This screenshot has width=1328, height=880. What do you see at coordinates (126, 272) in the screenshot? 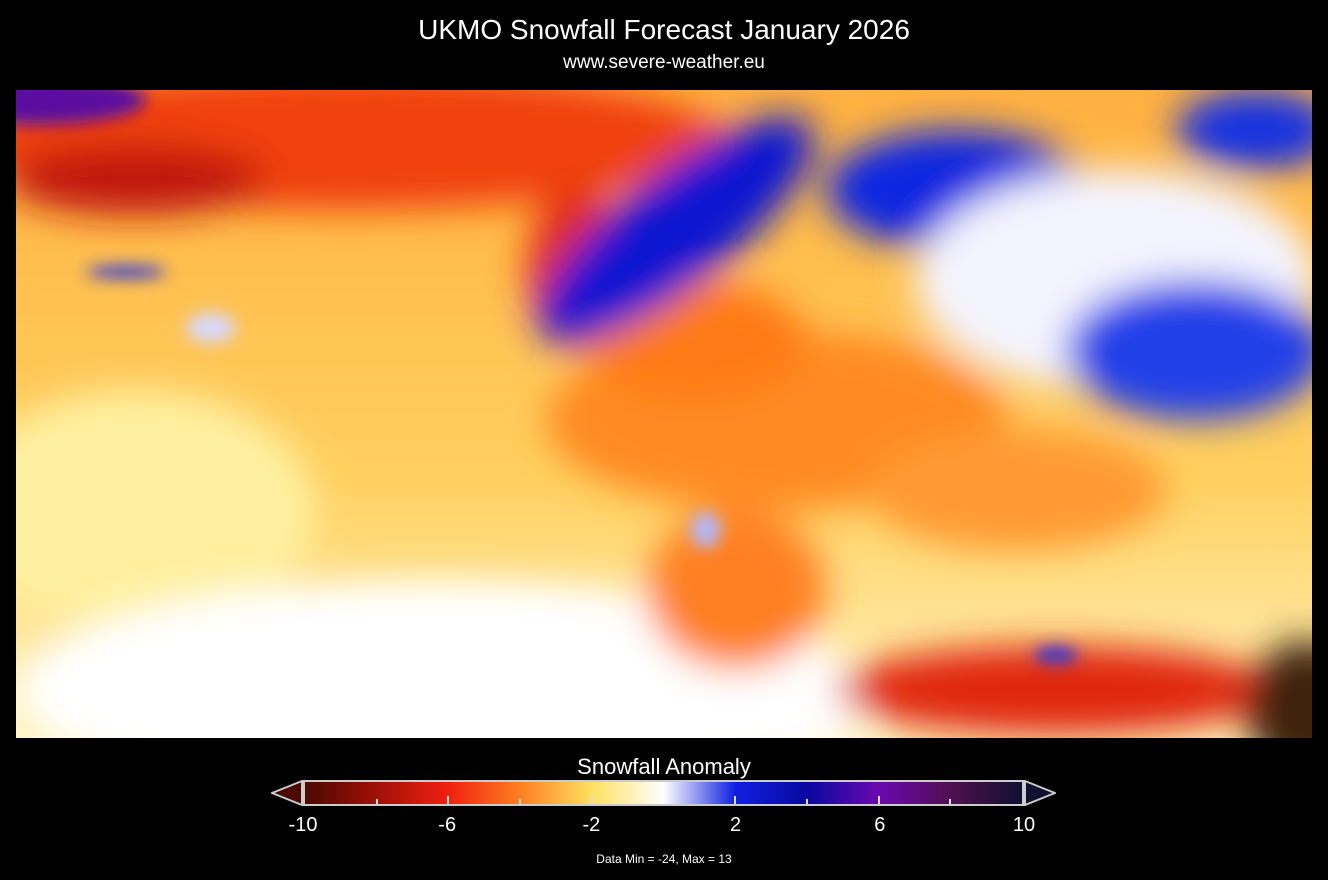
I see `atlantic-blue-spot` at bounding box center [126, 272].